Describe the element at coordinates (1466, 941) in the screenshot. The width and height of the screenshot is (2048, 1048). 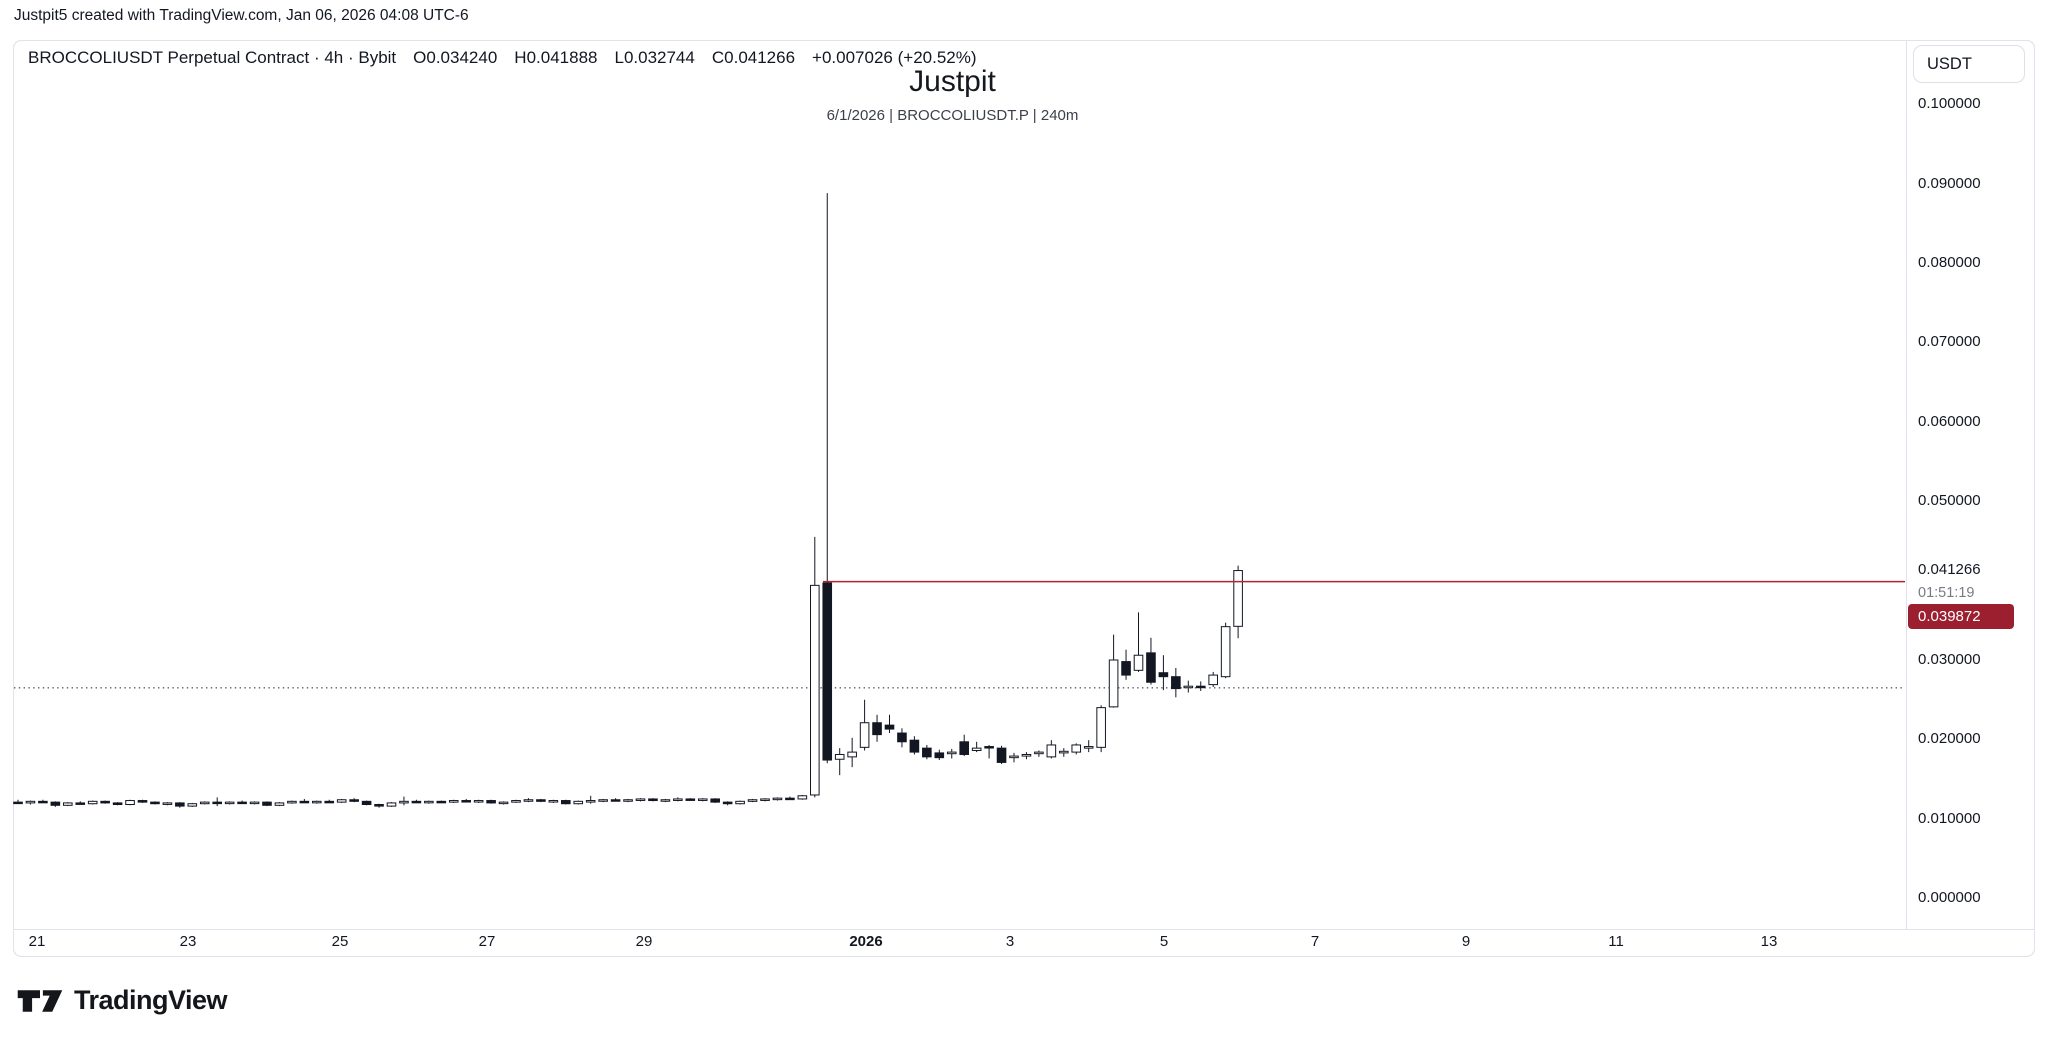
I see `time-axis-label: 9` at that location.